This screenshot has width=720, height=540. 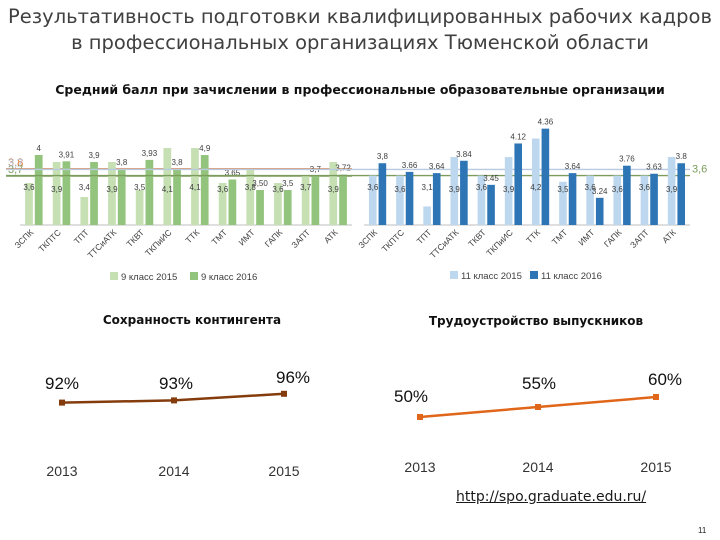 I want to click on tick-label: ТТСиАТК, so click(x=444, y=243).